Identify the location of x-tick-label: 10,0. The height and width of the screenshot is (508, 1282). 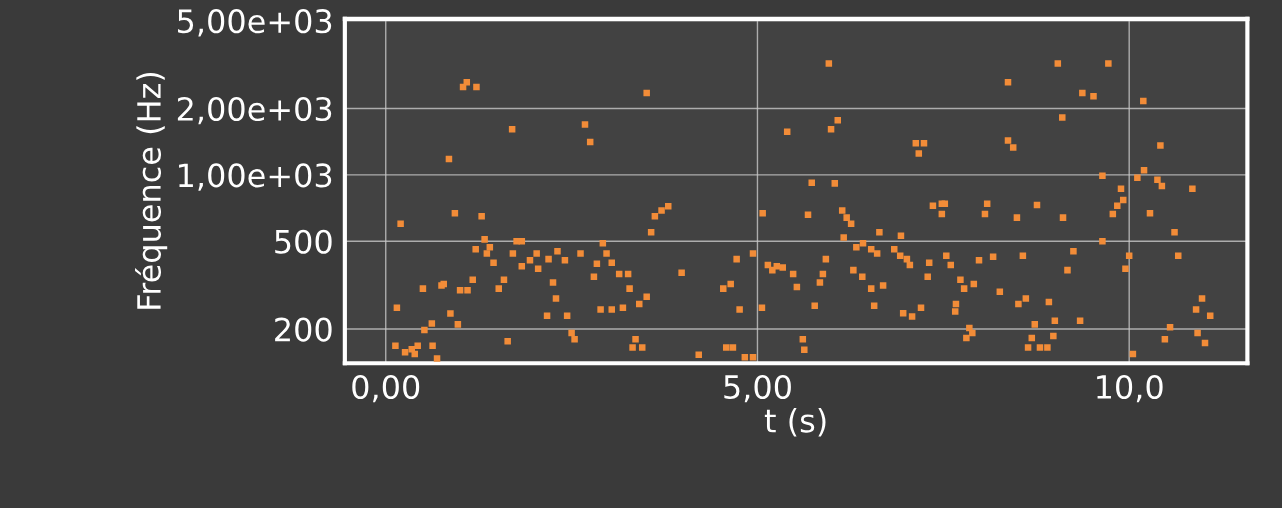
(1130, 388).